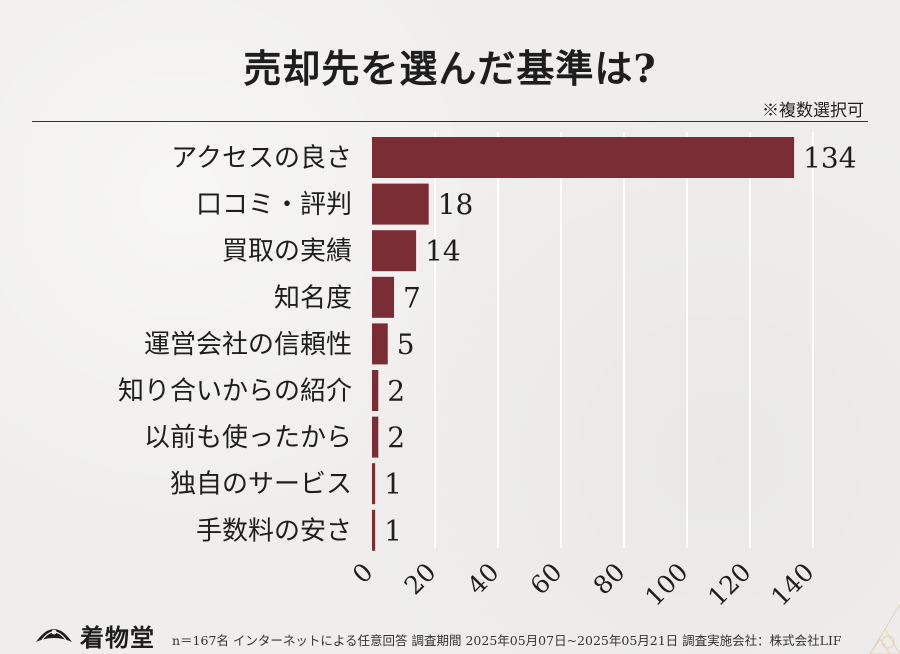  Describe the element at coordinates (313, 298) in the screenshot. I see `category-label: 知名度` at that location.